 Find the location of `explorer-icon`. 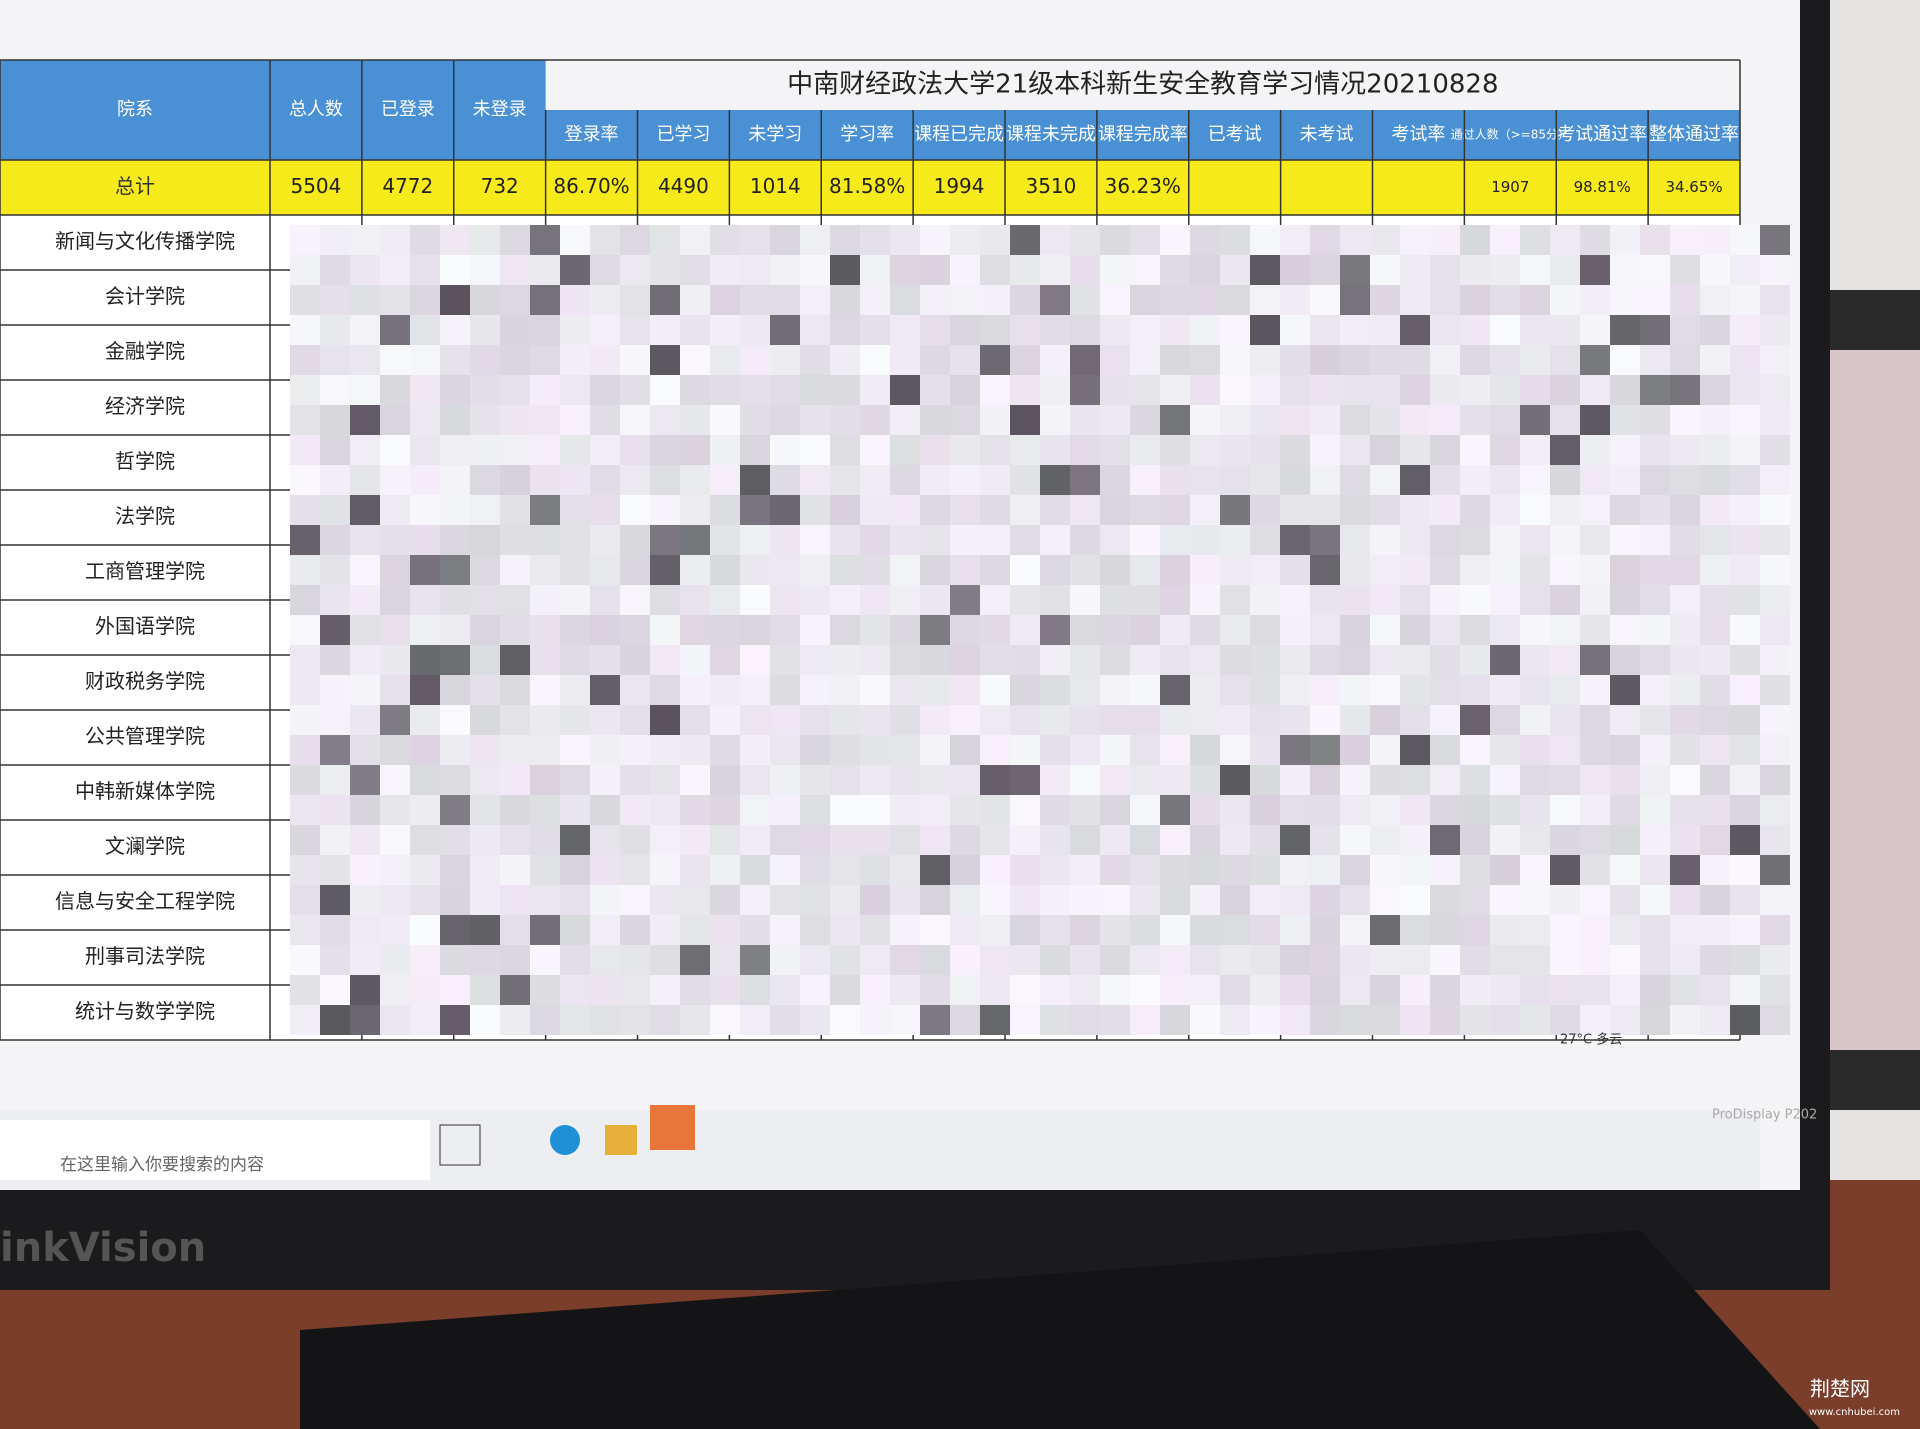

explorer-icon is located at coordinates (621, 1140).